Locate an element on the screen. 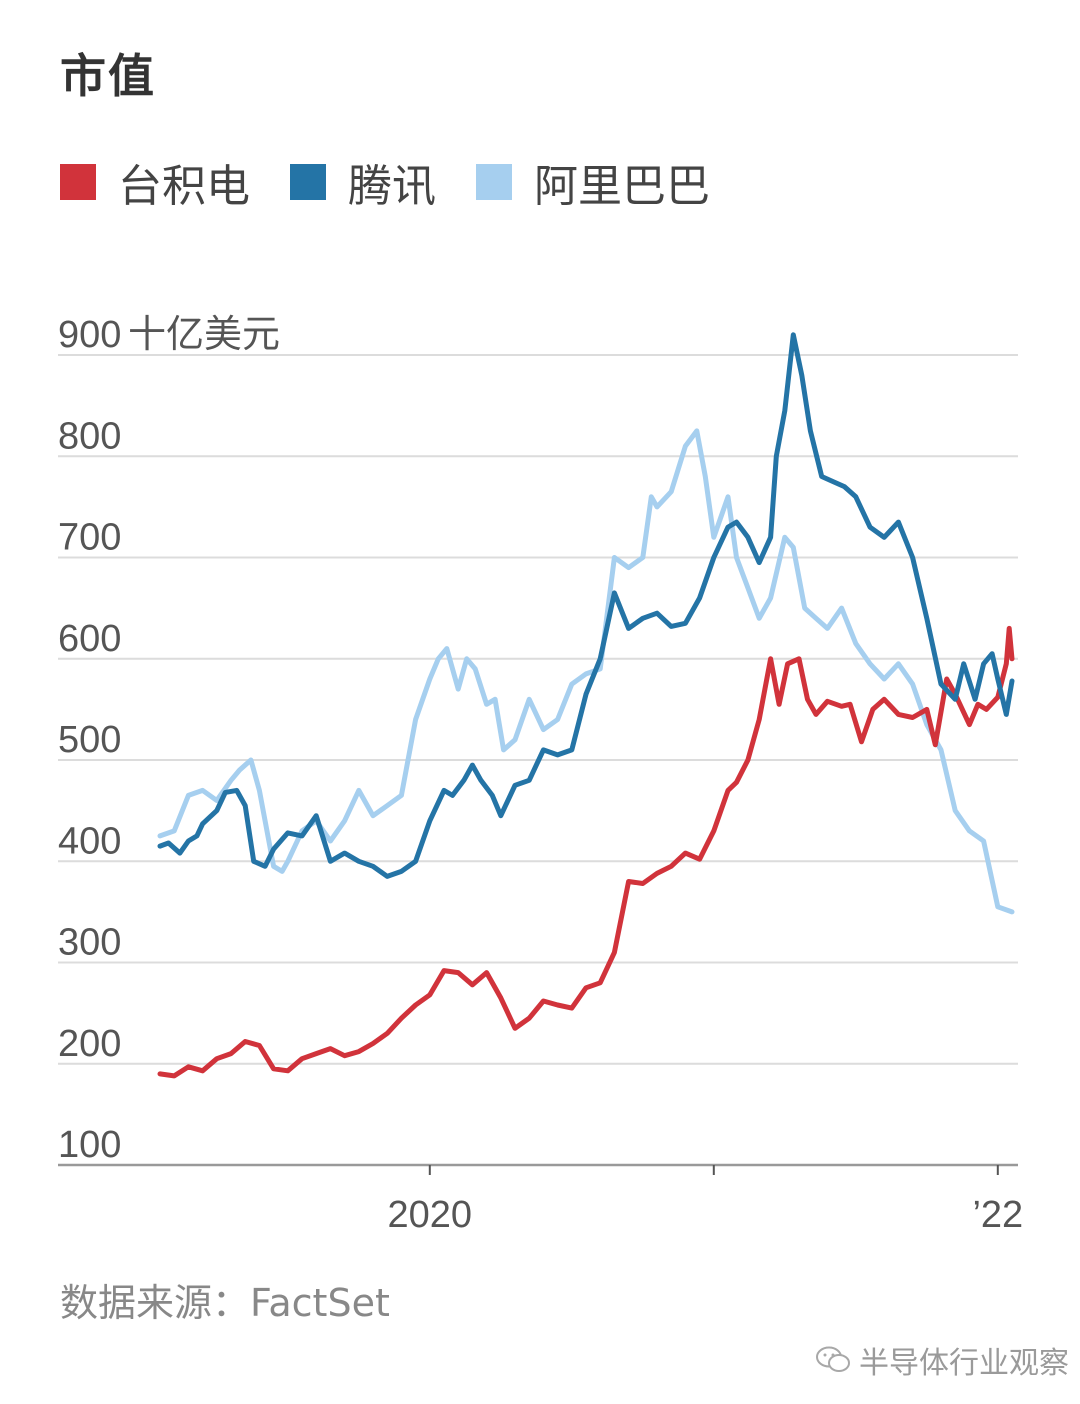 The height and width of the screenshot is (1404, 1080). legend-label-tsmc: 台积电 is located at coordinates (184, 186).